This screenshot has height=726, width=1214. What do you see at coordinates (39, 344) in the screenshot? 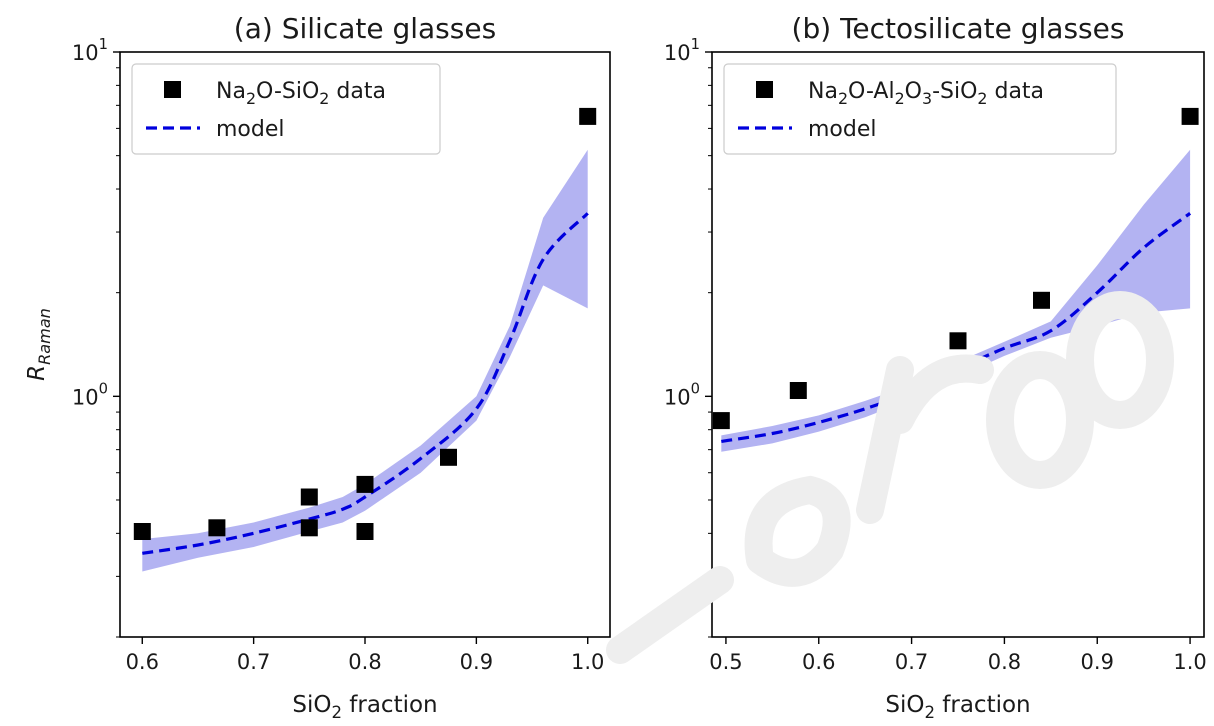
I see `y-axis-label: RRaman` at bounding box center [39, 344].